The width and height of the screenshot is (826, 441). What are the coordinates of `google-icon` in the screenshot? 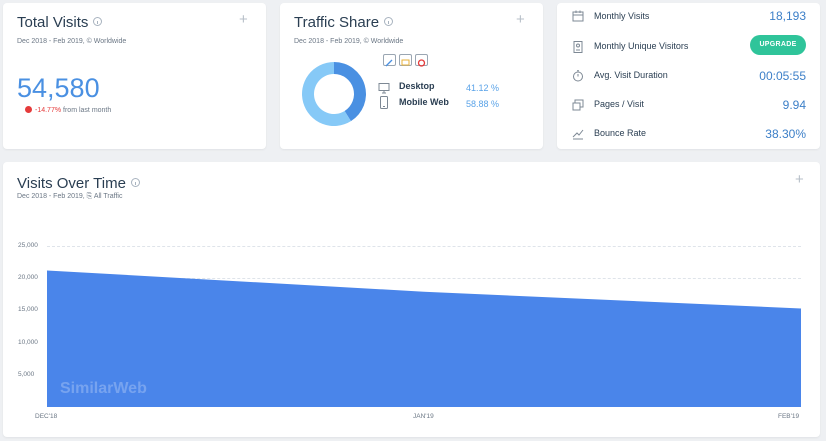 It's located at (421, 60).